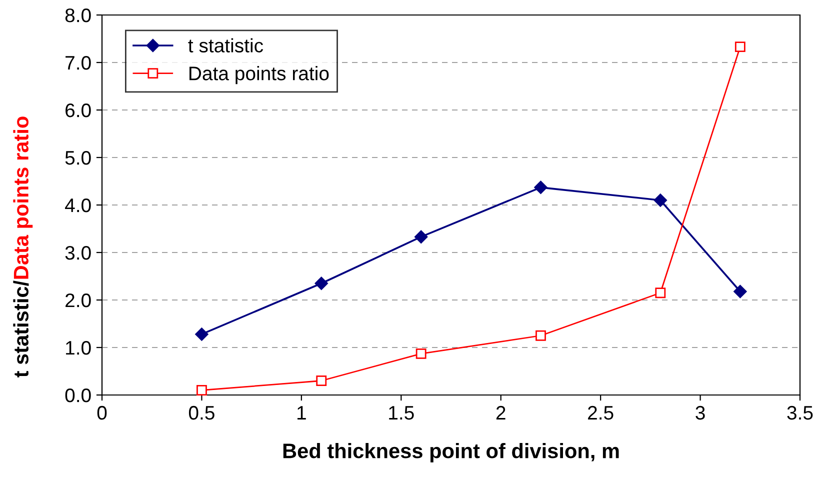  Describe the element at coordinates (102, 413) in the screenshot. I see `x-tick-label: 0` at that location.